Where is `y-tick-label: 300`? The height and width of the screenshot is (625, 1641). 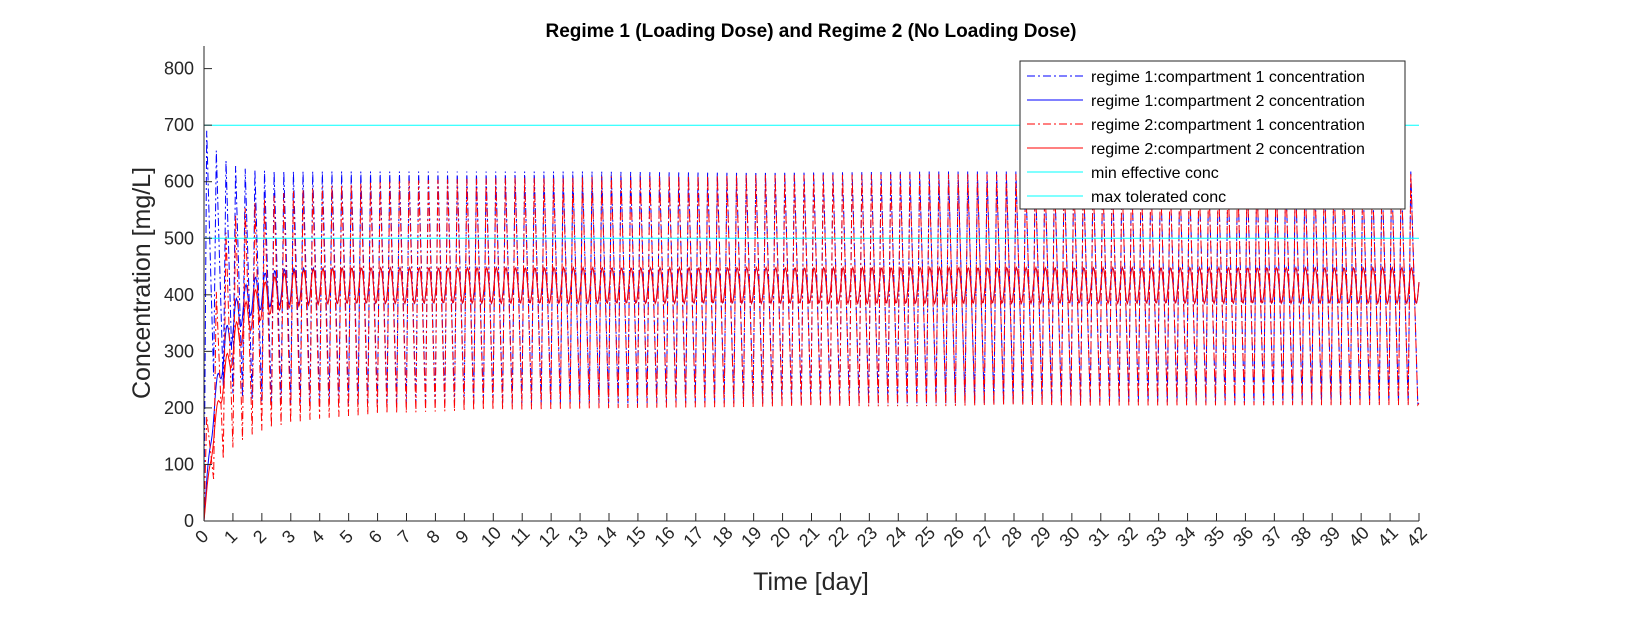
y-tick-label: 300 is located at coordinates (179, 351).